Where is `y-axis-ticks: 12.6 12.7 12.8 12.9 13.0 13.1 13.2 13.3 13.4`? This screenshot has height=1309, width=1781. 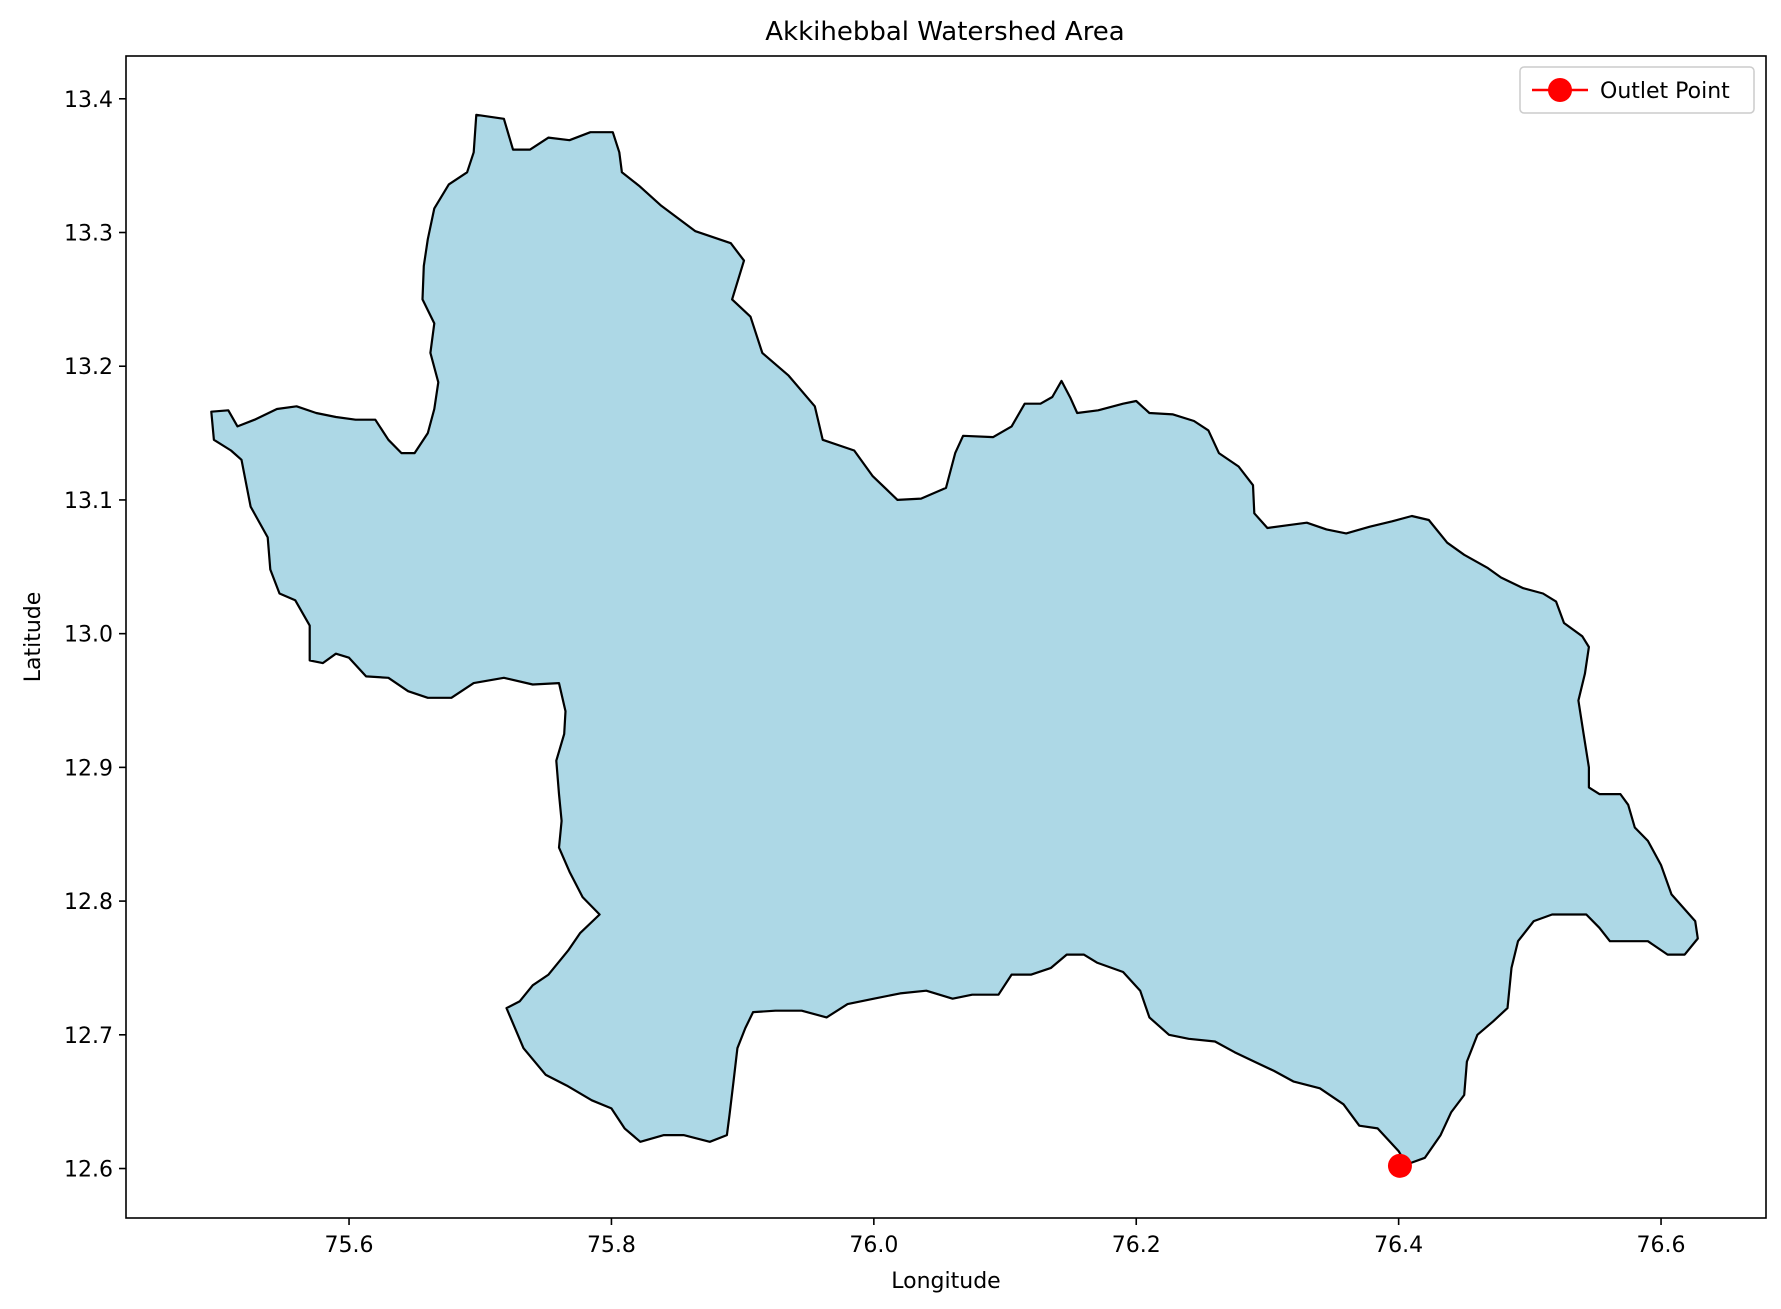
y-axis-ticks: 12.6 12.7 12.8 12.9 13.0 13.1 13.2 13.3 13.4 is located at coordinates (95, 635).